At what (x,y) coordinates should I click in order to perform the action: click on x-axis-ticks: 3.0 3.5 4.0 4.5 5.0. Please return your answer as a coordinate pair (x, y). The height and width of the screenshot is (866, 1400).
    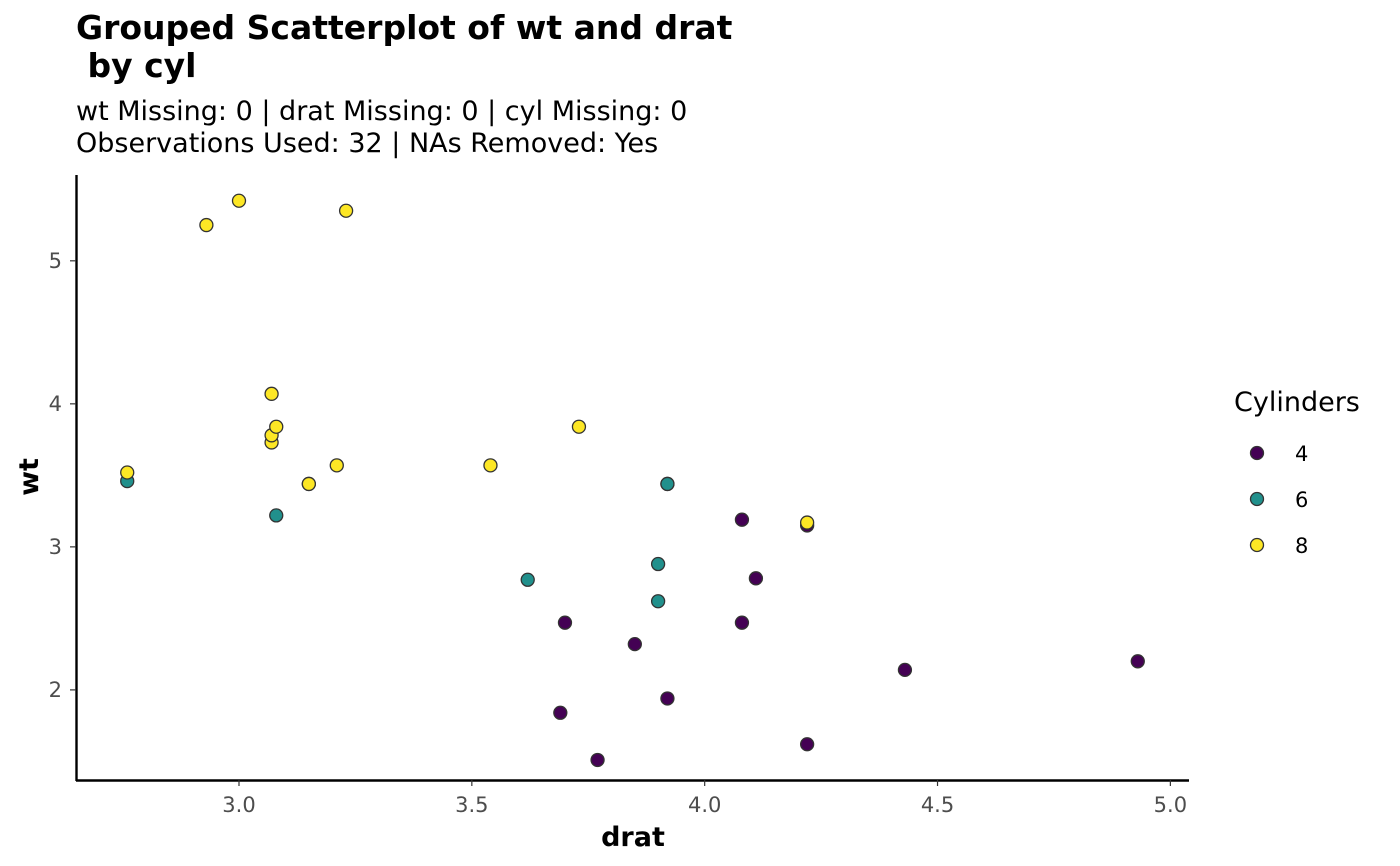
    Looking at the image, I should click on (704, 798).